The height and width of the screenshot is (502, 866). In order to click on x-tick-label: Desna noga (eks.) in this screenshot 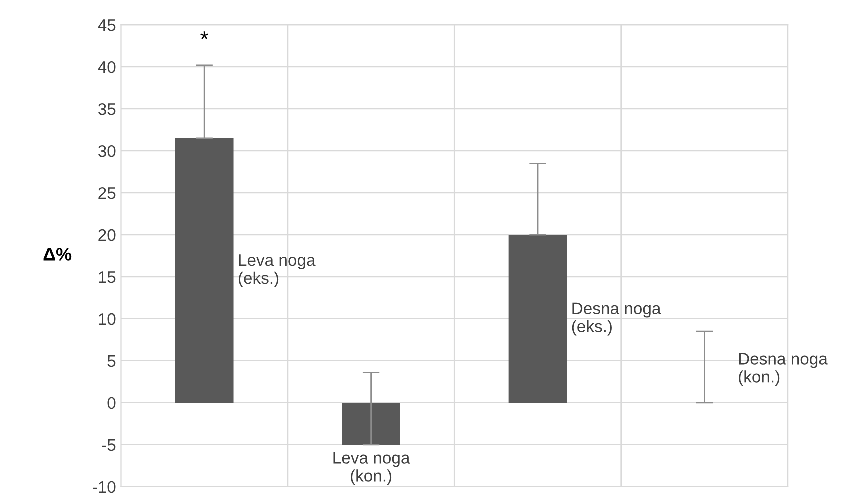, I will do `click(617, 319)`.